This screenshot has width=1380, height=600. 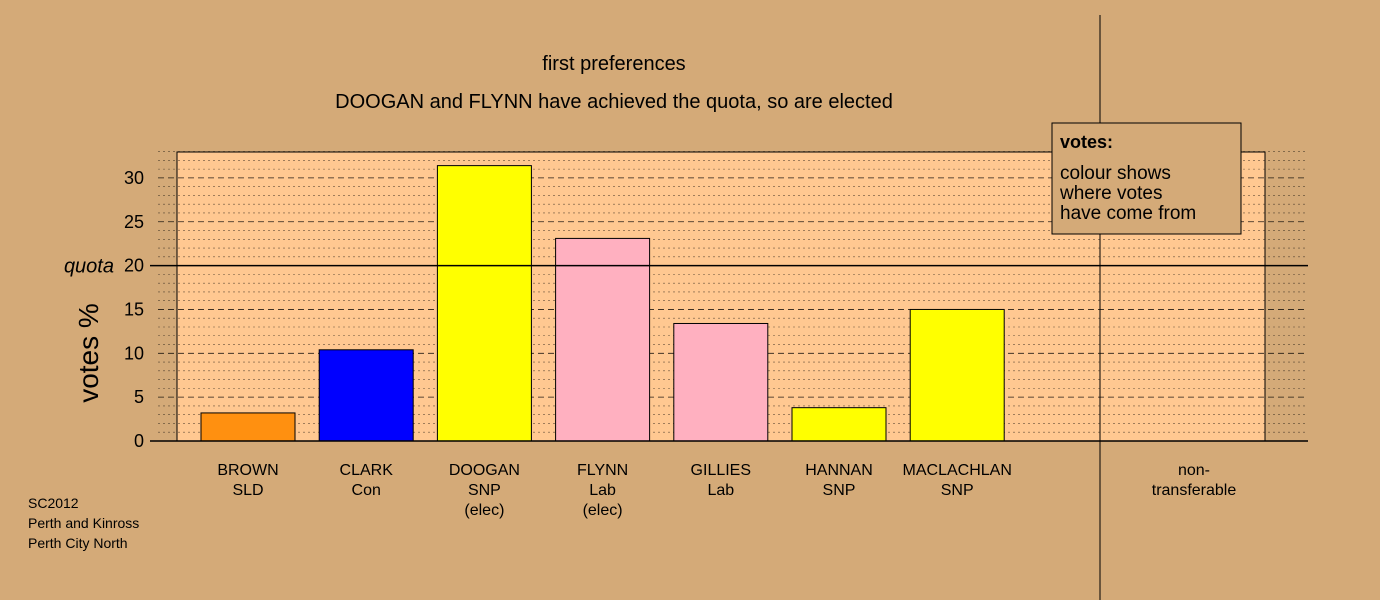 I want to click on y-tick-label: 30, so click(x=134, y=178).